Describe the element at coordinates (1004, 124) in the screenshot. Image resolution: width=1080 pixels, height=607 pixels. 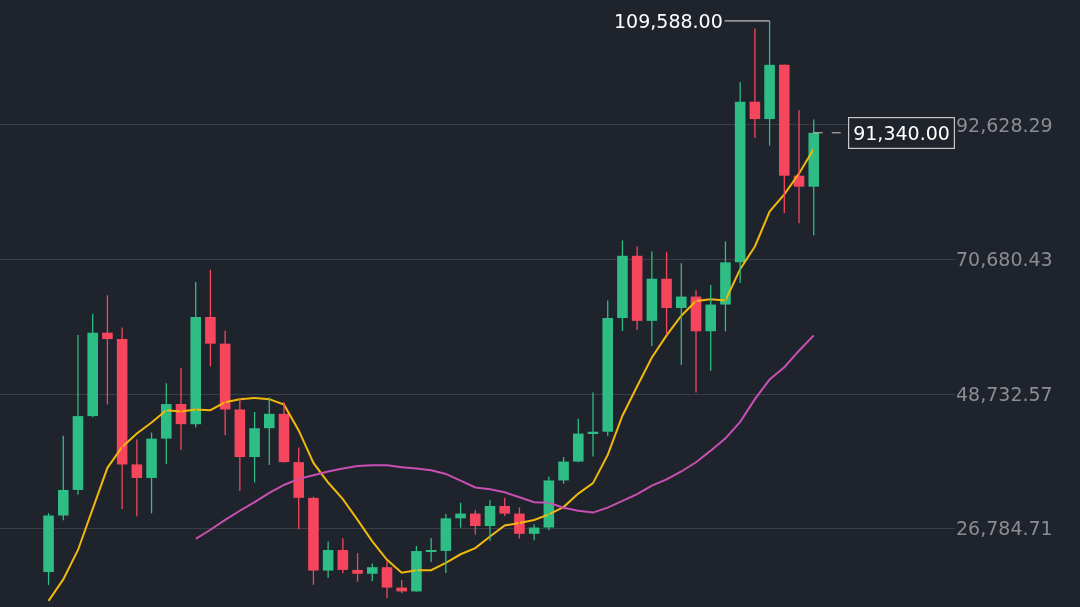
I see `y-tick-label: 92,628.29` at that location.